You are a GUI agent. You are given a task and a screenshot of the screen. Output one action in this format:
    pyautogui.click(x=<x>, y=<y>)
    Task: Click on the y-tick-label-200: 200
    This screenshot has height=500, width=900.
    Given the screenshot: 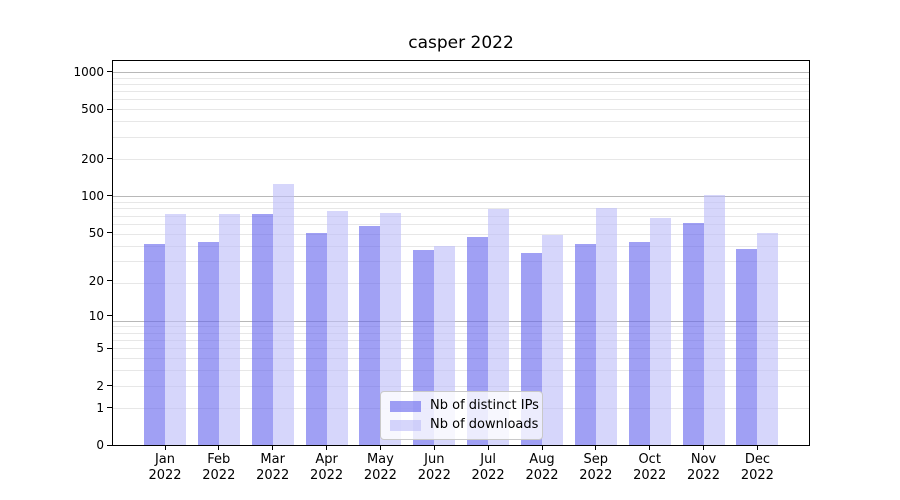 What is the action you would take?
    pyautogui.click(x=92, y=158)
    